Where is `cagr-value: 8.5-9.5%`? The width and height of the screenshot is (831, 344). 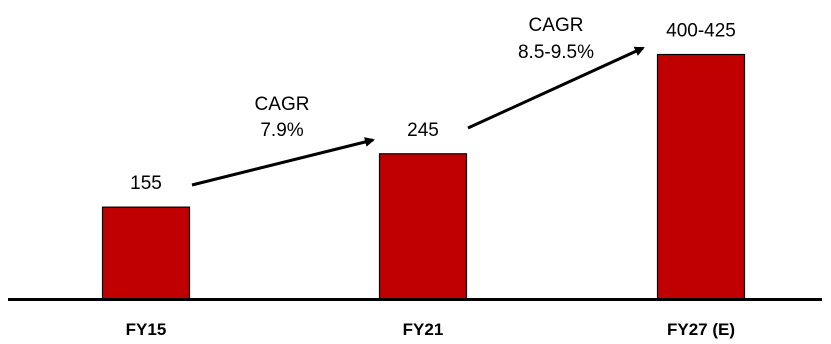
cagr-value: 8.5-9.5% is located at coordinates (556, 52).